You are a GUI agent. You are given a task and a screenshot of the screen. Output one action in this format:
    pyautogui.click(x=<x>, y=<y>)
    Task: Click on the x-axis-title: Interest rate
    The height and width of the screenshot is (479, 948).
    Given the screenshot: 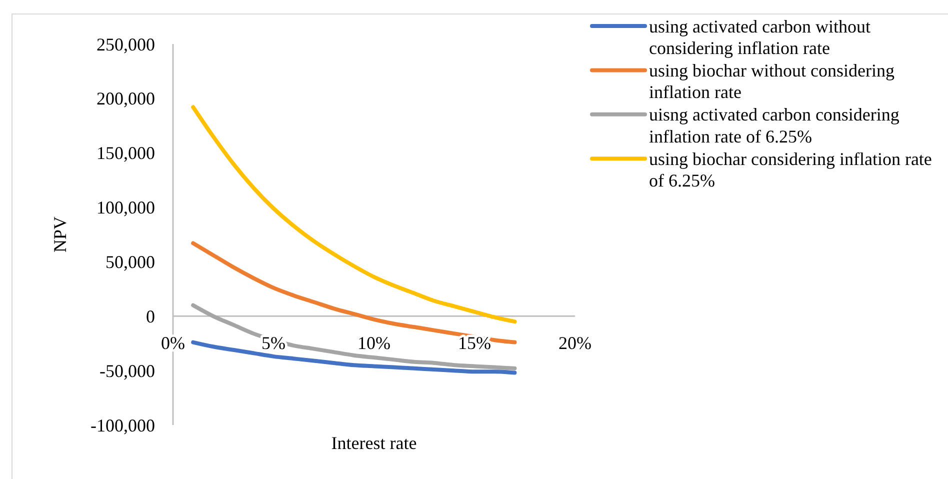 What is the action you would take?
    pyautogui.click(x=374, y=443)
    